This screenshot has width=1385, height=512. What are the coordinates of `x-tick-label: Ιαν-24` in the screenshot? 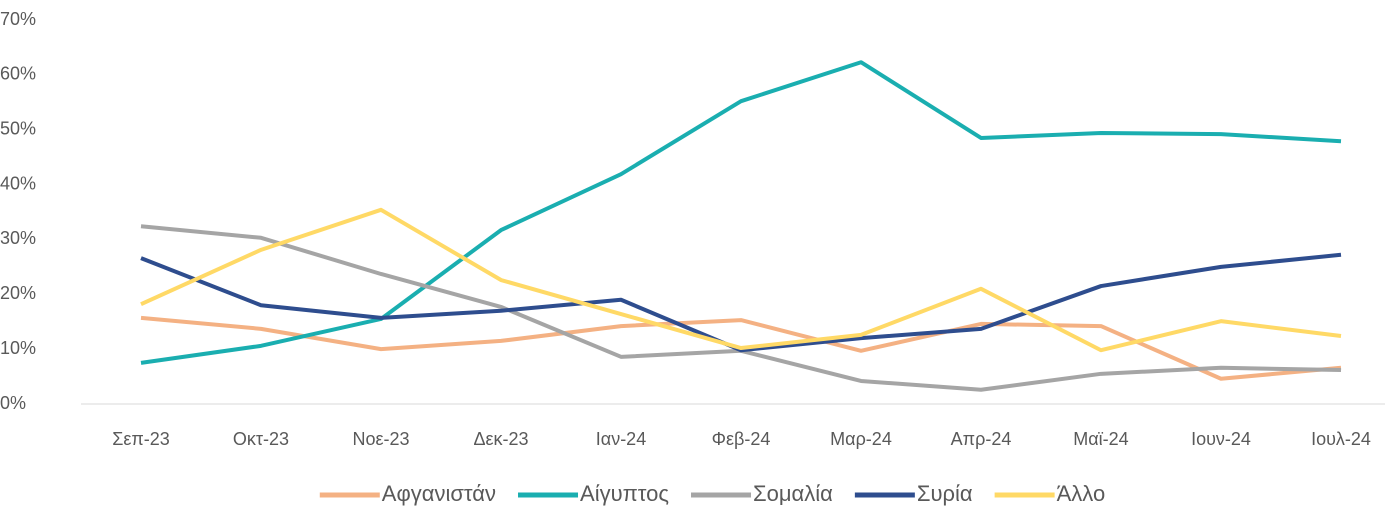 It's located at (621, 439).